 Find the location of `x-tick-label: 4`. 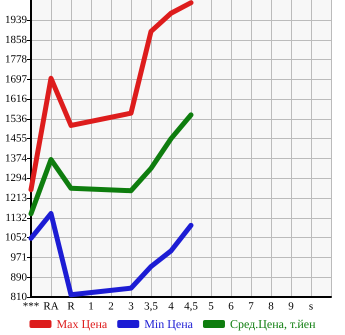

x-tick-label: 4 is located at coordinates (171, 306).